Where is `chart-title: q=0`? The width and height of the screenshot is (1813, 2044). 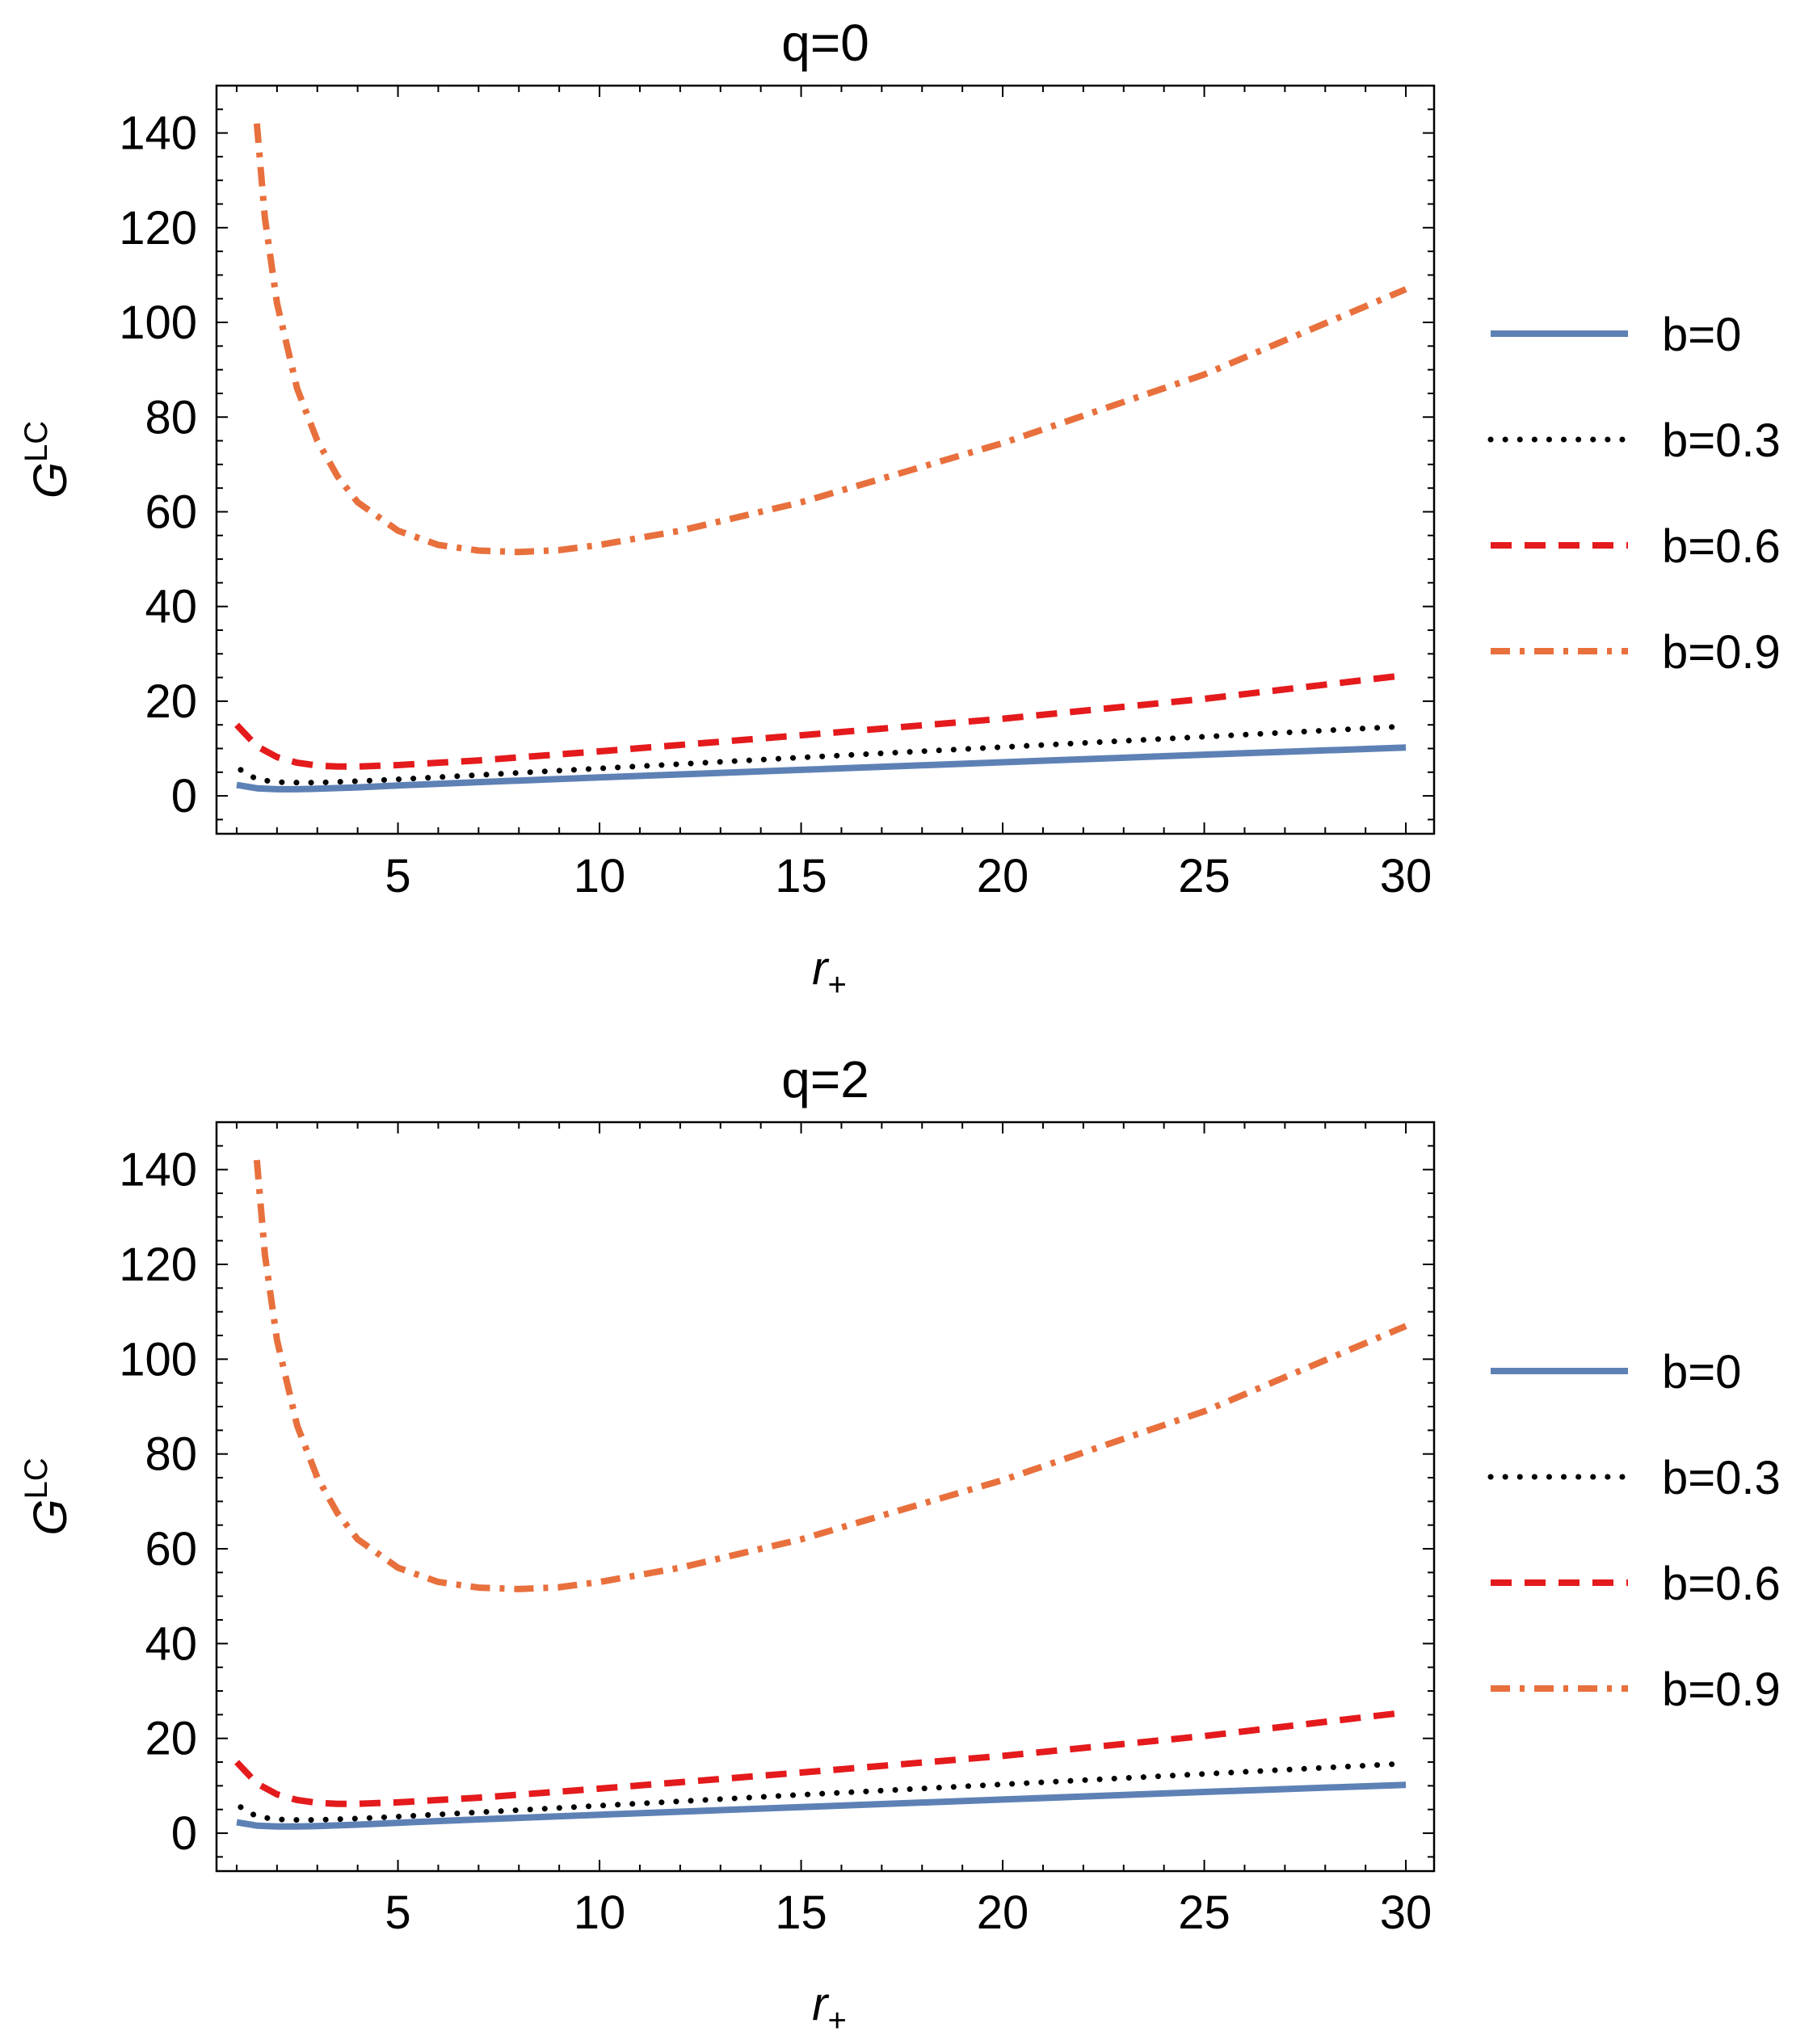 chart-title: q=0 is located at coordinates (825, 43).